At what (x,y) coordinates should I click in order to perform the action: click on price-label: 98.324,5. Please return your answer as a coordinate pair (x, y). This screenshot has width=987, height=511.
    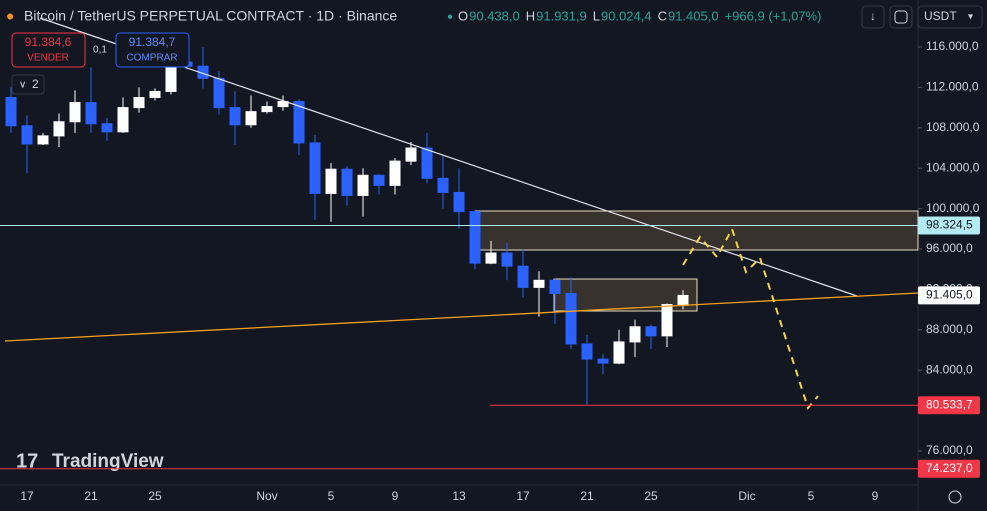
    Looking at the image, I should click on (949, 225).